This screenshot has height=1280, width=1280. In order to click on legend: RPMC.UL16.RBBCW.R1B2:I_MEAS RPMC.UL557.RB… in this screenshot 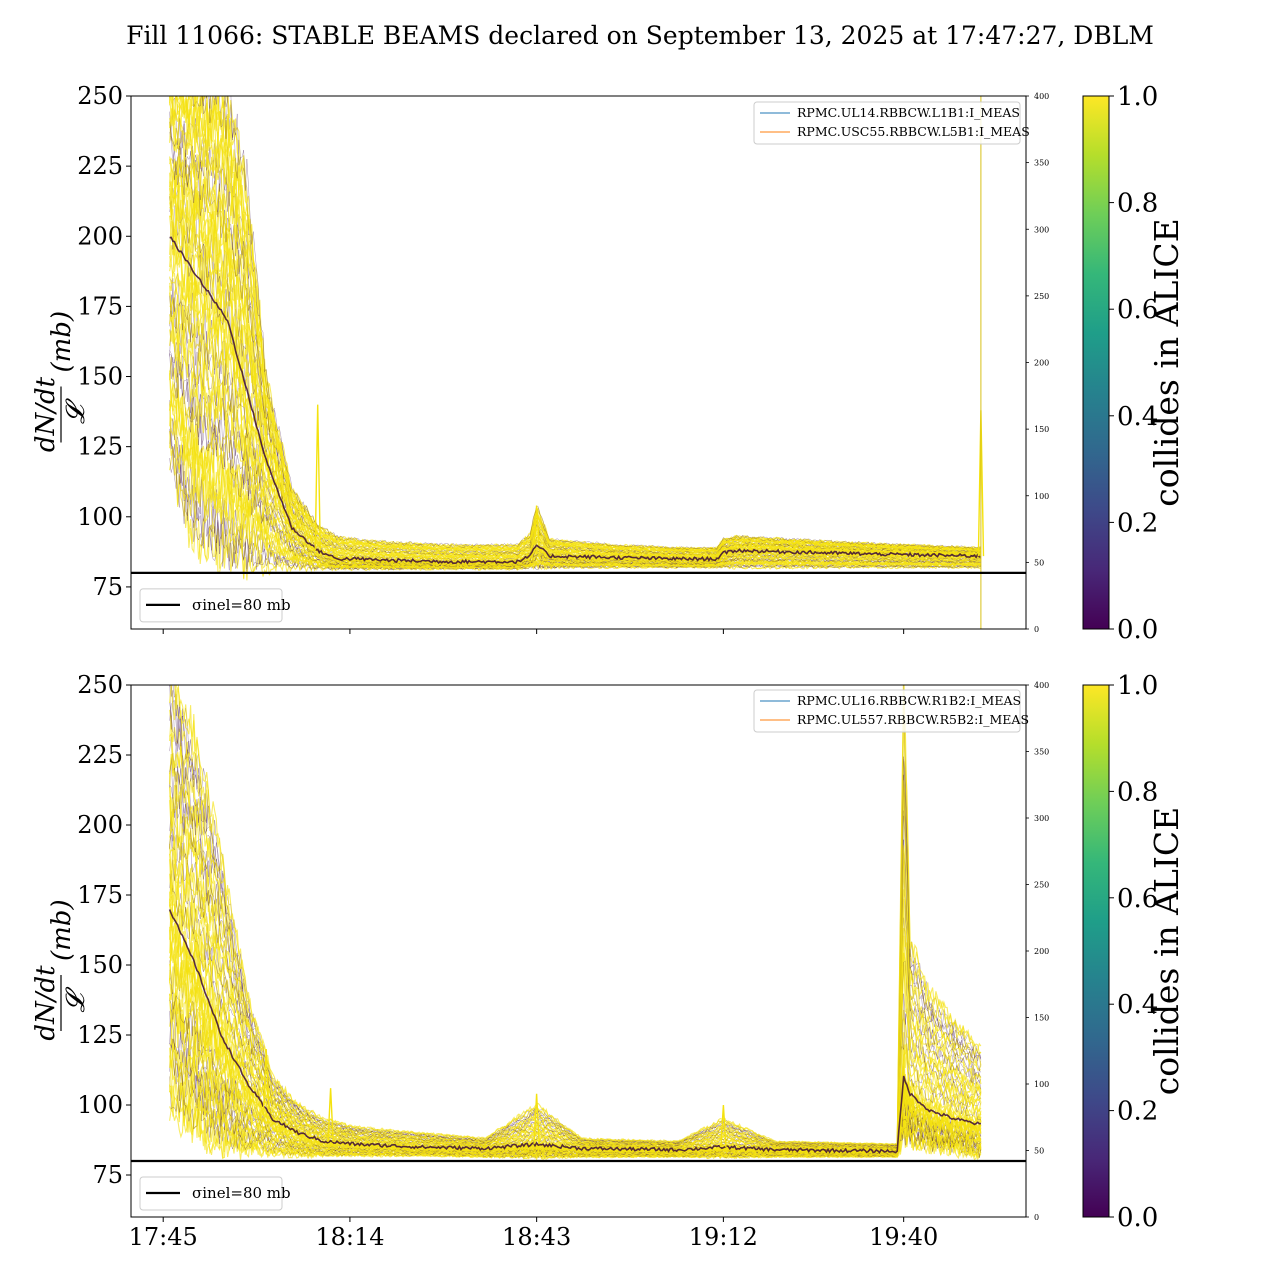, I will do `click(891, 711)`.